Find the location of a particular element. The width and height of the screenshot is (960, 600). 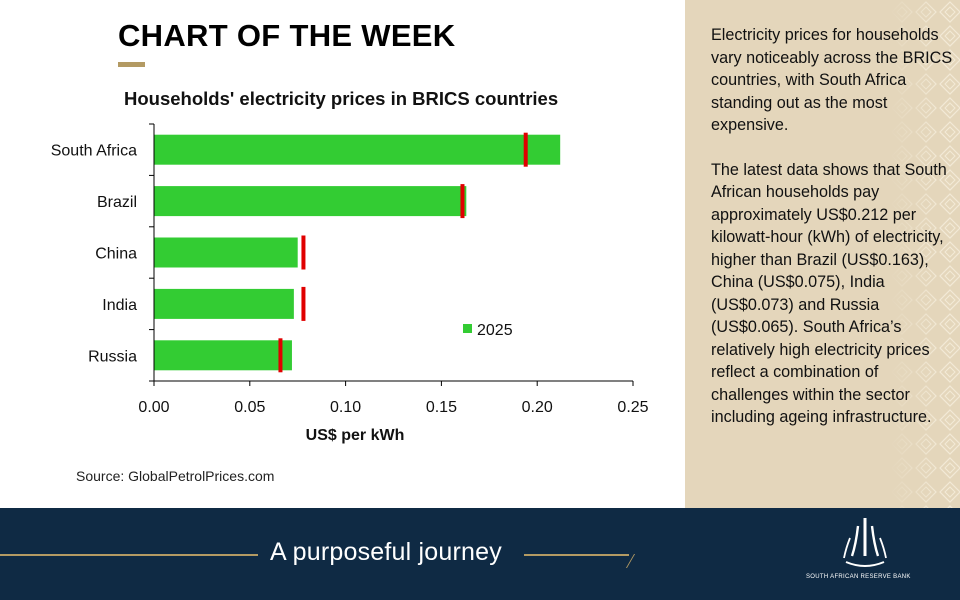

x-tick-labels-group: 0.00 0.05 0.10 0.15 0.20 0.25 is located at coordinates (393, 407).